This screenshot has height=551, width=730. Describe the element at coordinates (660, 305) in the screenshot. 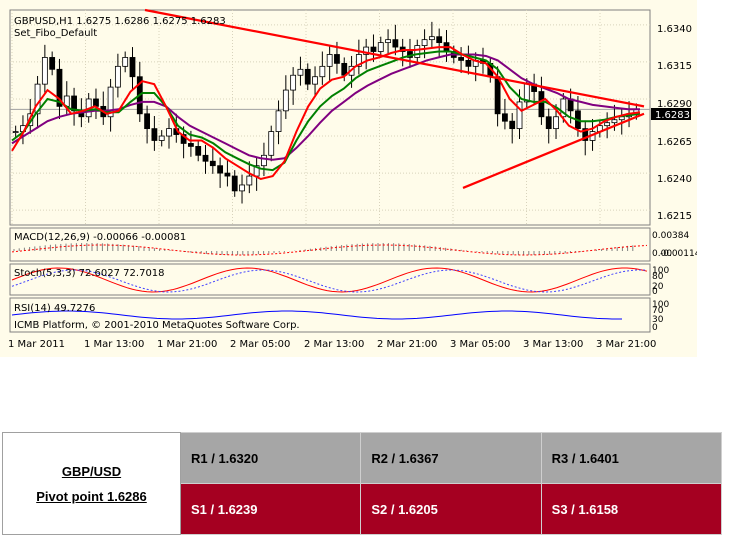

I see `rsi-tick: 100` at that location.